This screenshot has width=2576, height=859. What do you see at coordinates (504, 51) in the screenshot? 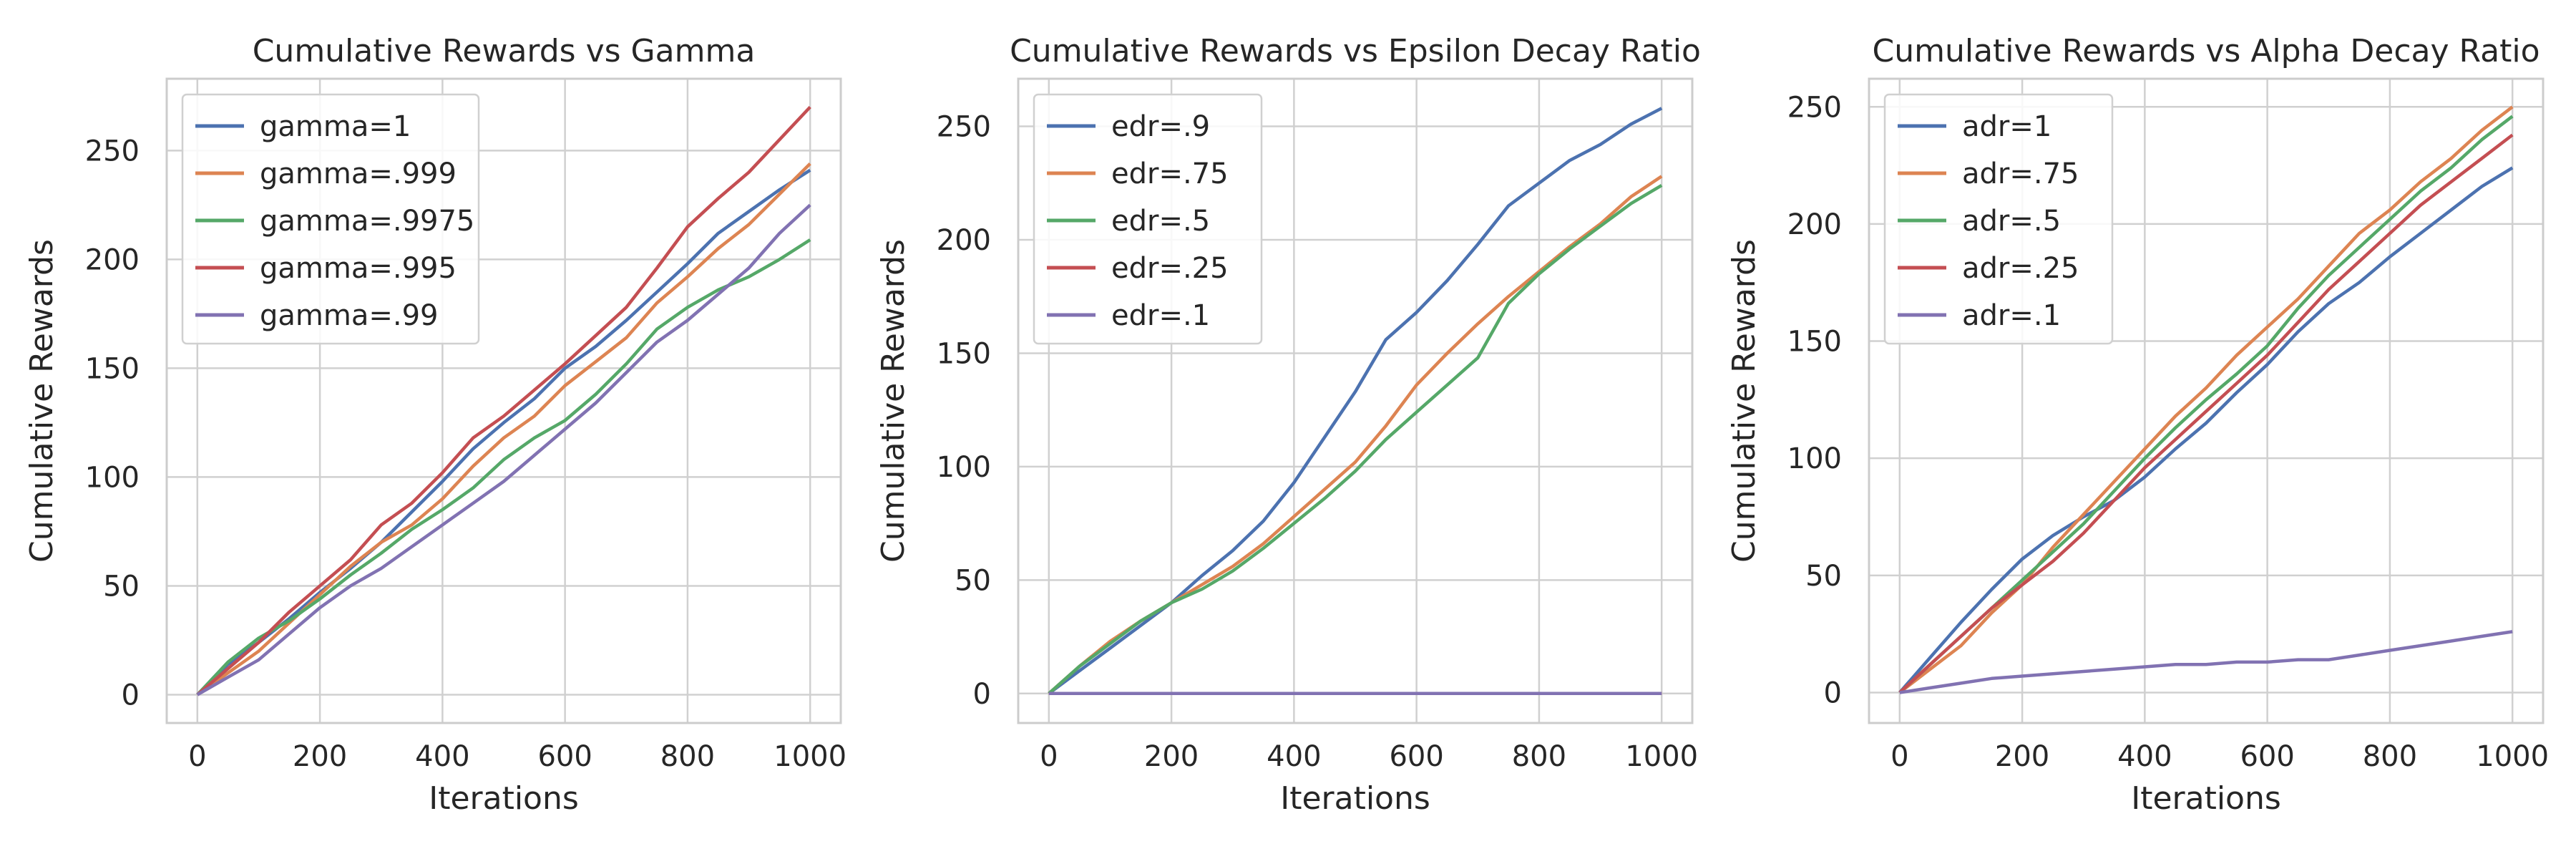
I see `chart-title: Cumulative Rewards vs Gamma` at bounding box center [504, 51].